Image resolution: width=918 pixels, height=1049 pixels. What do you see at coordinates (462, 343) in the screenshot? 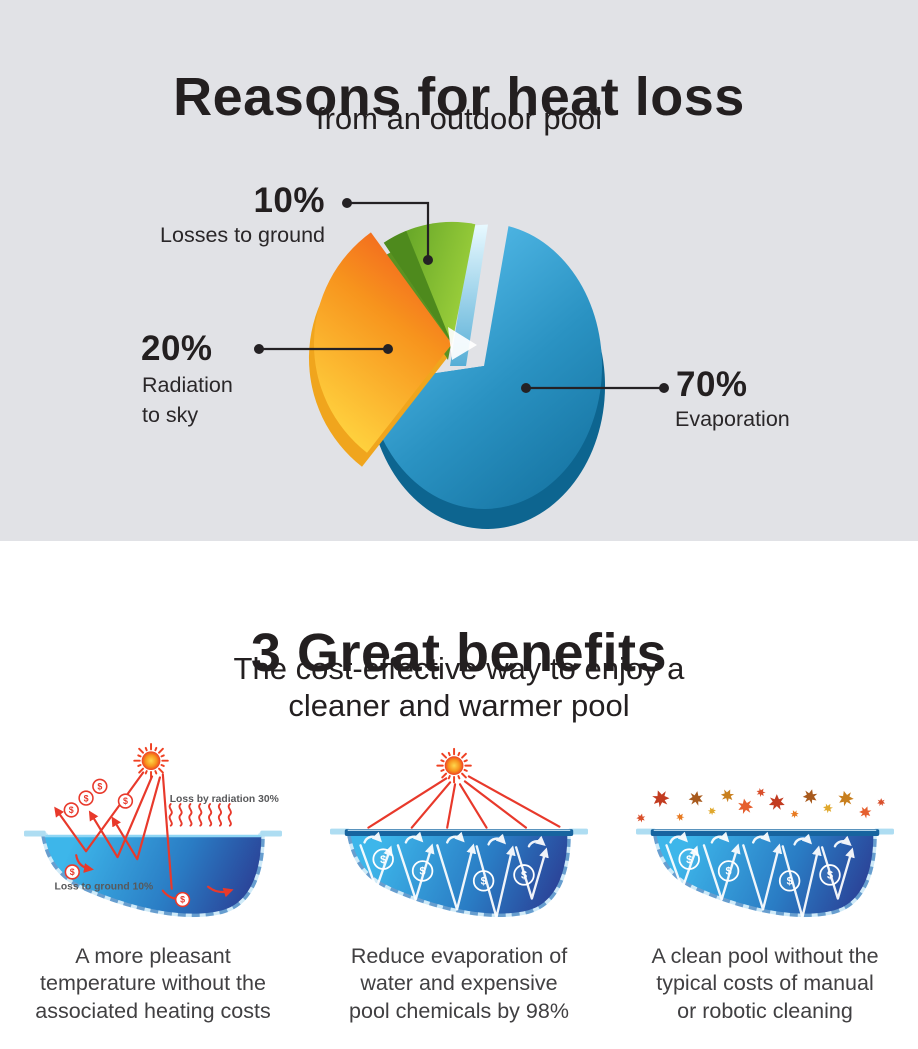
I see `slice-gap-highlight` at bounding box center [462, 343].